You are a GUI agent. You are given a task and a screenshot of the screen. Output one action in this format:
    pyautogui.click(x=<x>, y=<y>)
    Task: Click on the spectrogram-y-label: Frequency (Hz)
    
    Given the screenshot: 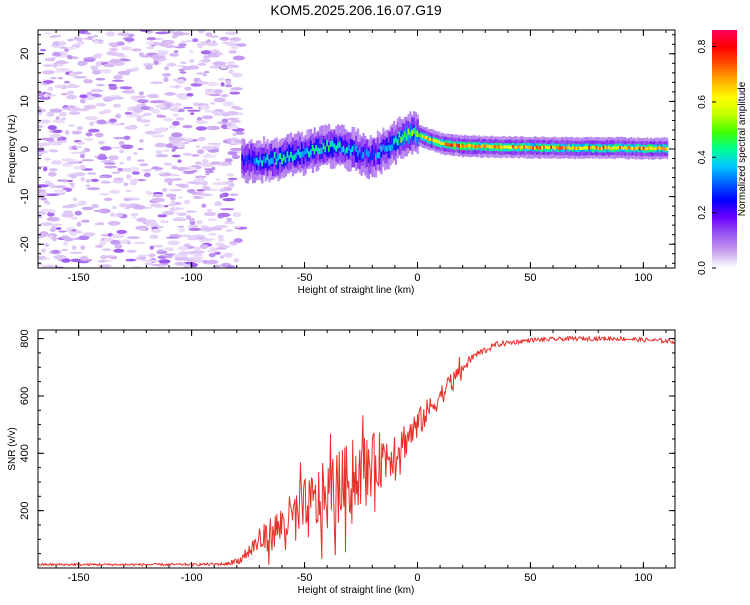 What is the action you would take?
    pyautogui.click(x=12, y=149)
    